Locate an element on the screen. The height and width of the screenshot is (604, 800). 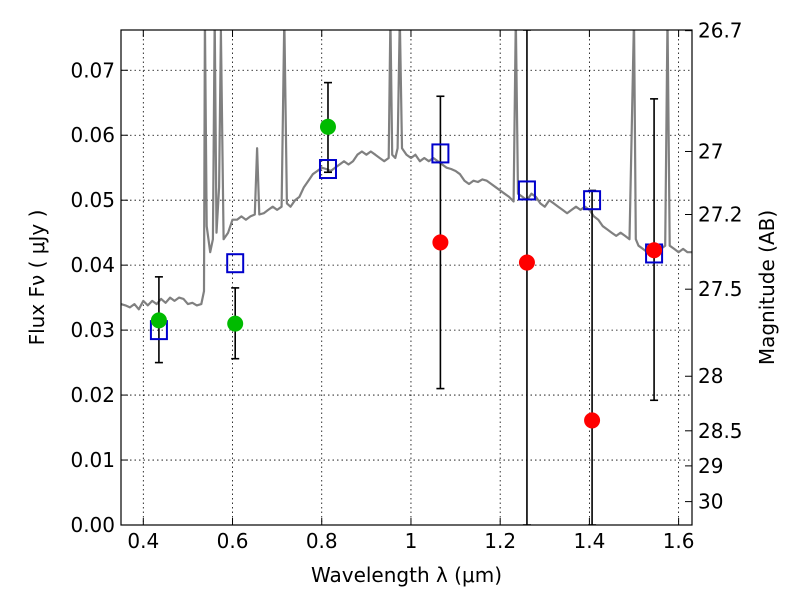
y-tick-label: 0.03 is located at coordinates (92, 330).